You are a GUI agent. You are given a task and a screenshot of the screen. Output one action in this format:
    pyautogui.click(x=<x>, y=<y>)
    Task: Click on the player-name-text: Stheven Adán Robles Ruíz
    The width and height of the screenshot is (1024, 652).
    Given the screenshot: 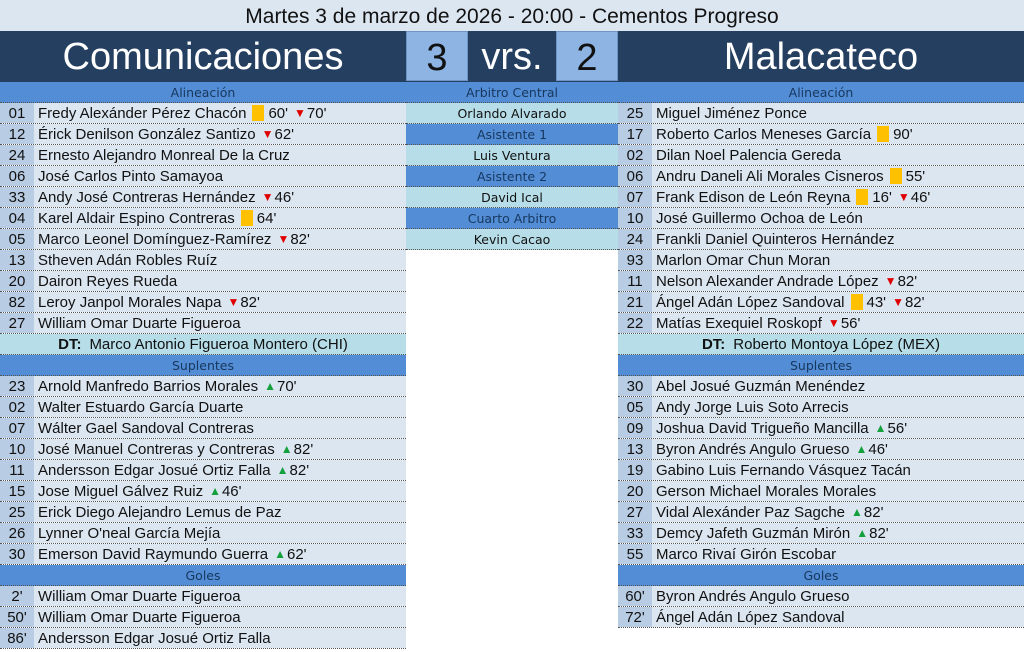 What is the action you would take?
    pyautogui.click(x=128, y=260)
    